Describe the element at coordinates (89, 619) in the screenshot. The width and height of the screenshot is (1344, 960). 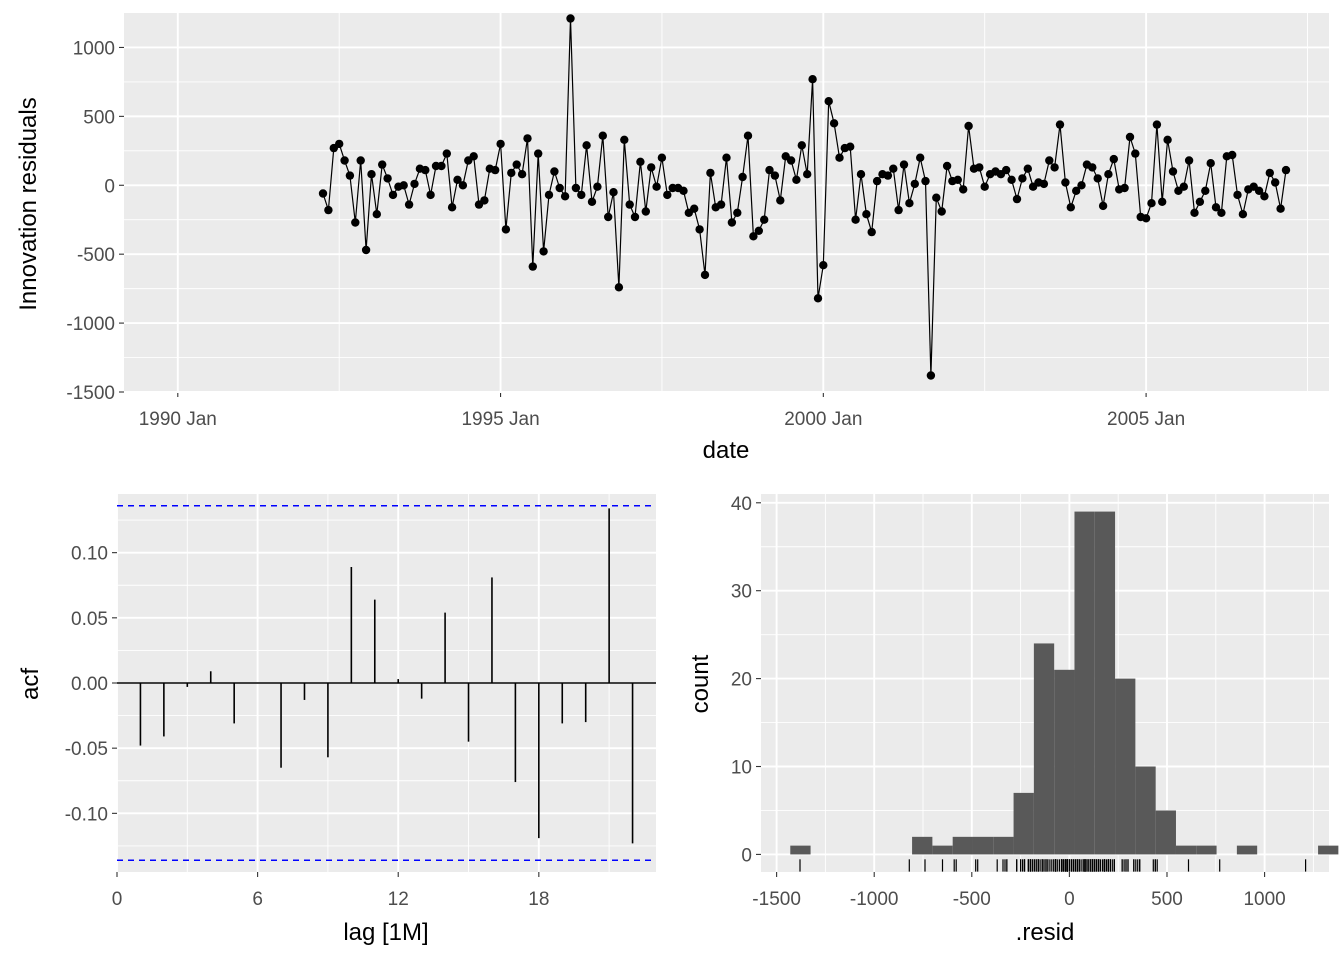
I see `acf-y-tick-label: 0.05` at that location.